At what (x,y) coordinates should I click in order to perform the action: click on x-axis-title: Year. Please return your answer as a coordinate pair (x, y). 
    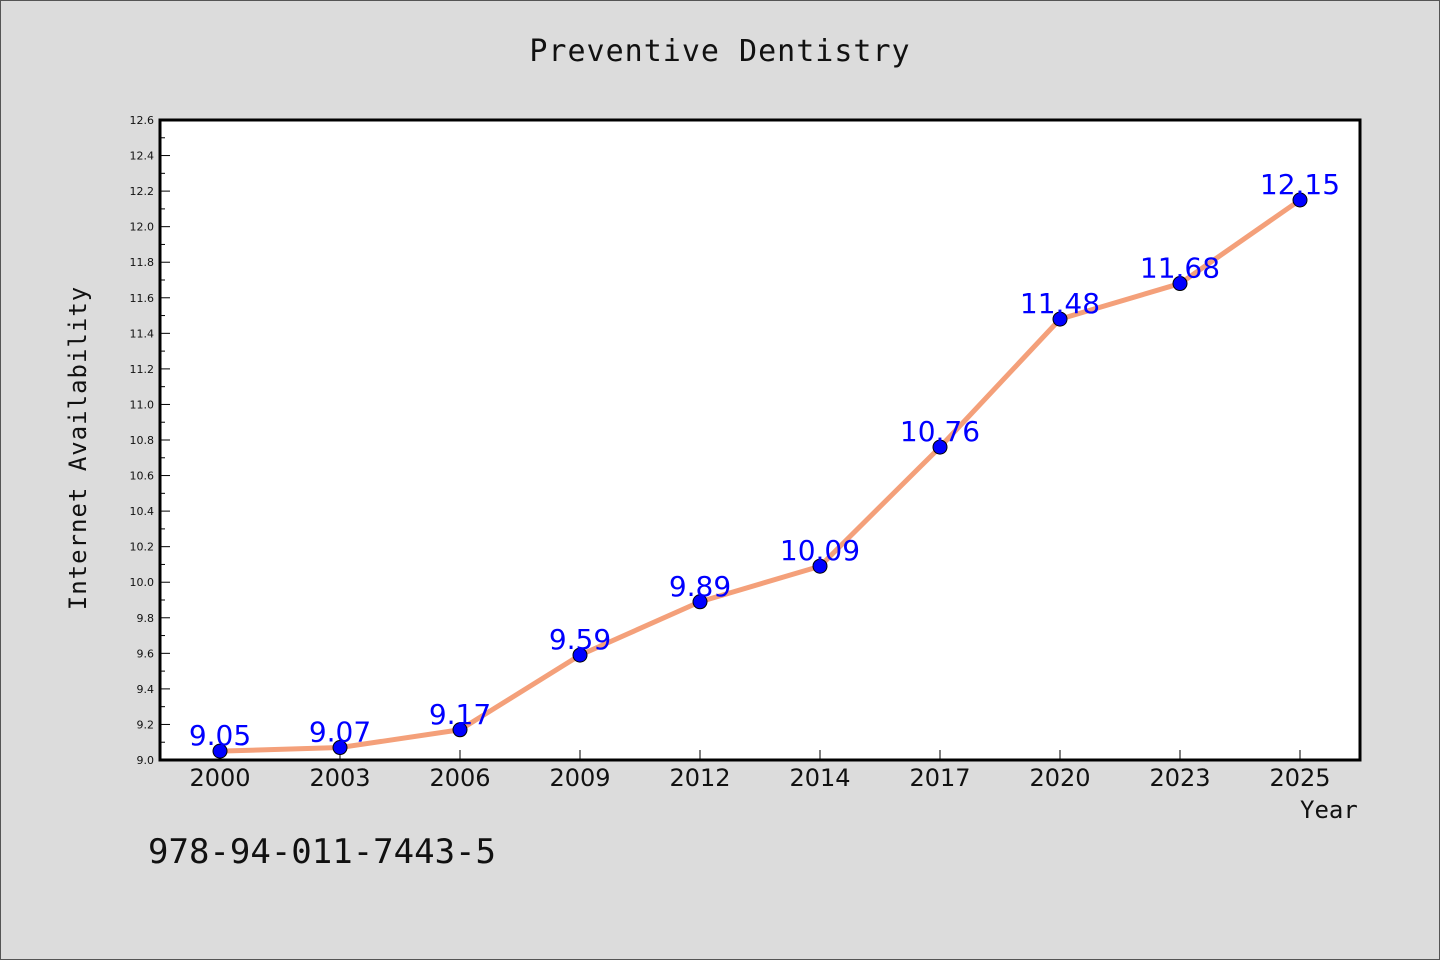
    Looking at the image, I should click on (1329, 810).